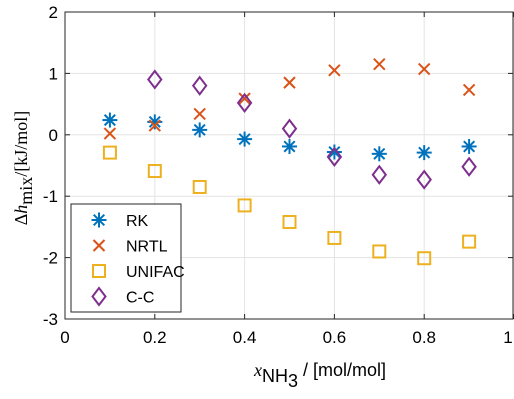 This screenshot has width=514, height=399. I want to click on legend-label: UNIFAC, so click(155, 272).